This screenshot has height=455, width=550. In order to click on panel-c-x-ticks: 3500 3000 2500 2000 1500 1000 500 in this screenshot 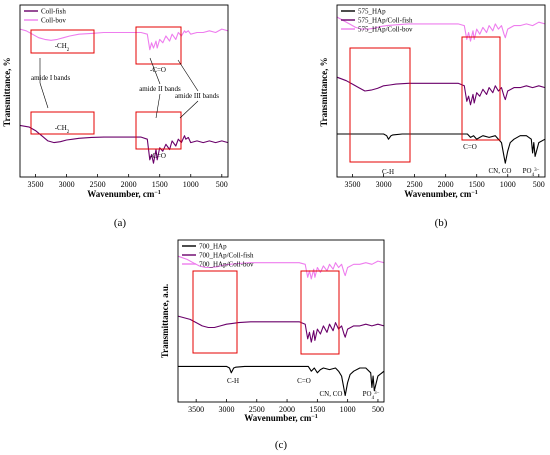, I will do `click(286, 406)`.